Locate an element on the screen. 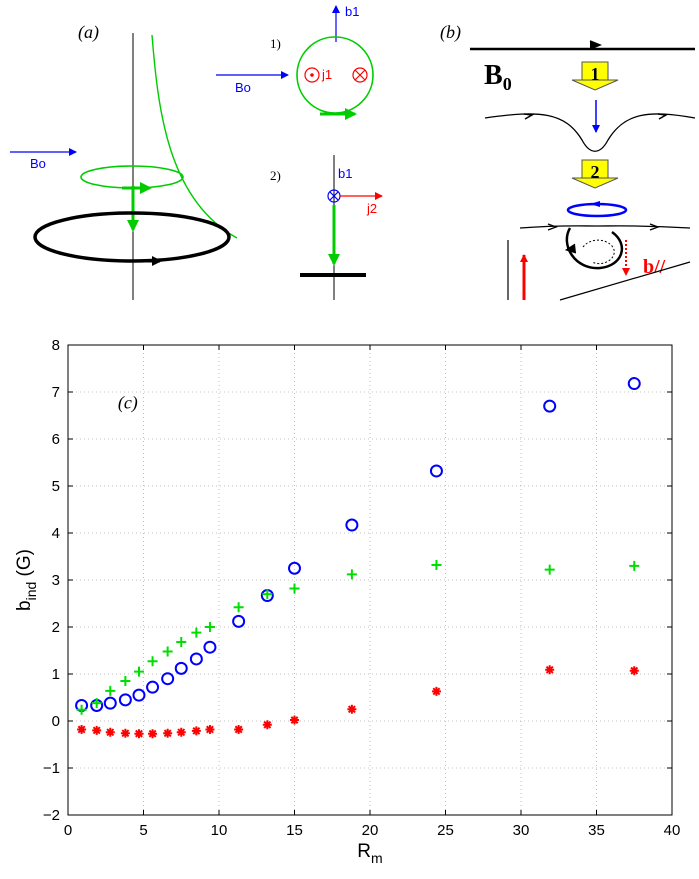  y-tick-label: 2 is located at coordinates (56, 627).